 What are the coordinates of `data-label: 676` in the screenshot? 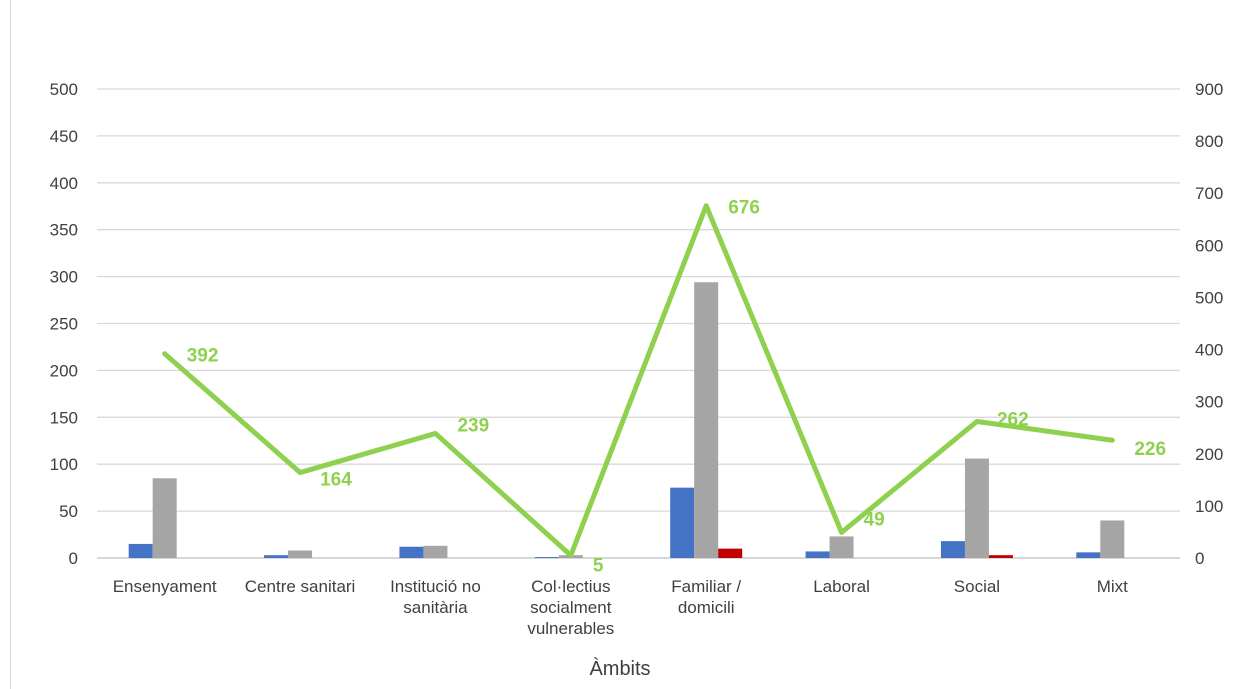 It's located at (744, 208).